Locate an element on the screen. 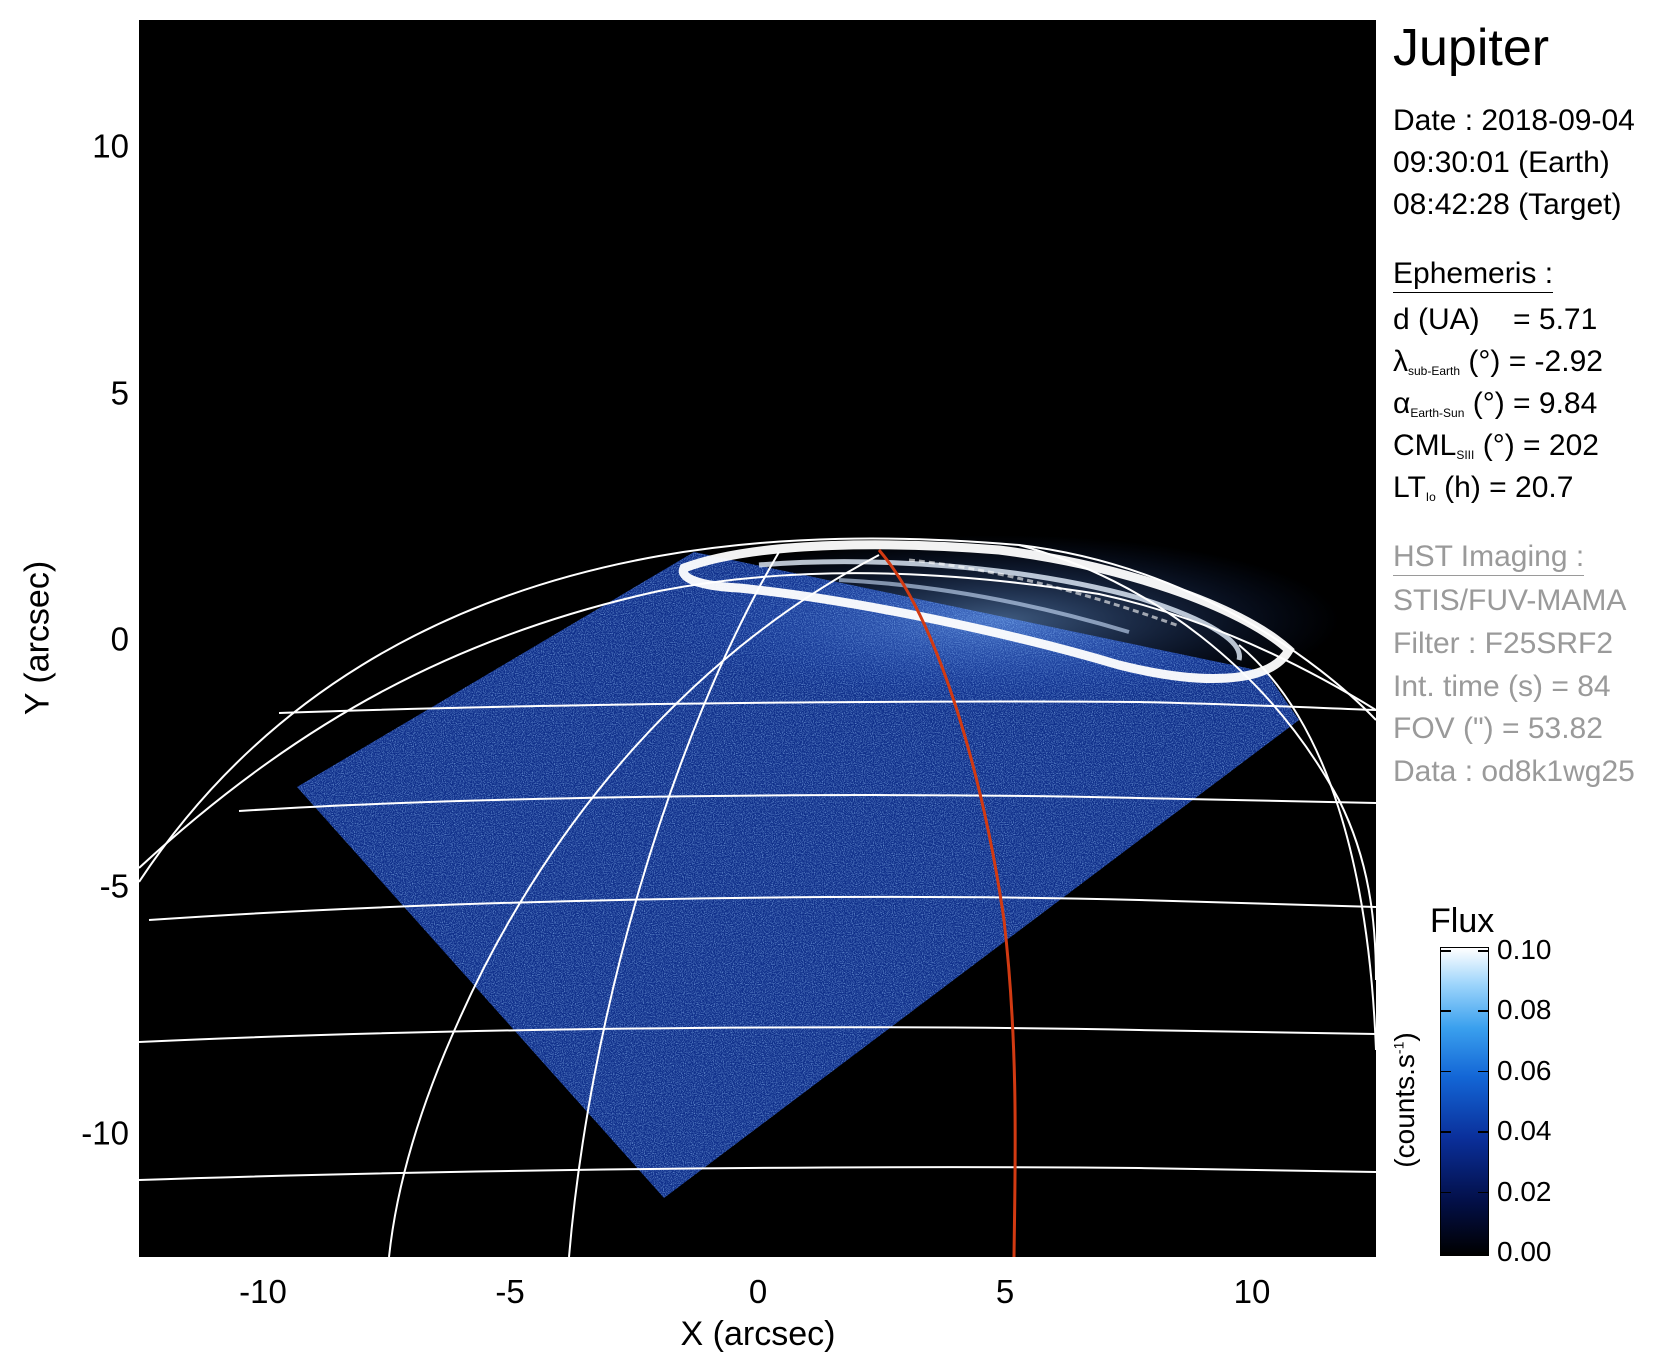 Image resolution: width=1677 pixels, height=1367 pixels. imaging-int-time: Int. time (s) = 84 is located at coordinates (1502, 686).